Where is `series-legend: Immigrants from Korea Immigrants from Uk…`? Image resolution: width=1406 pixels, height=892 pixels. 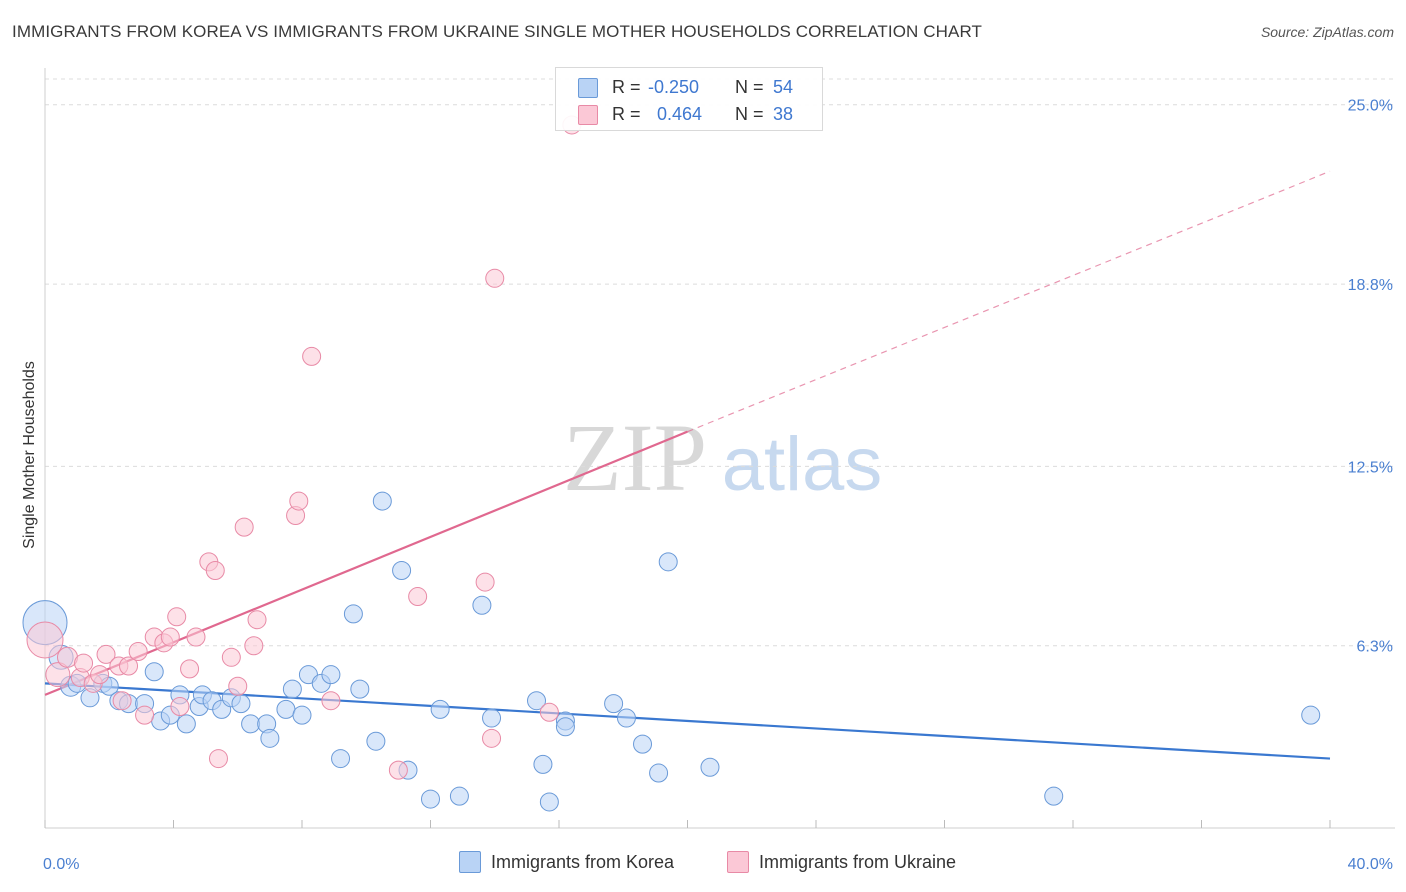 series-legend: Immigrants from Korea Immigrants from Uk… is located at coordinates (703, 865).